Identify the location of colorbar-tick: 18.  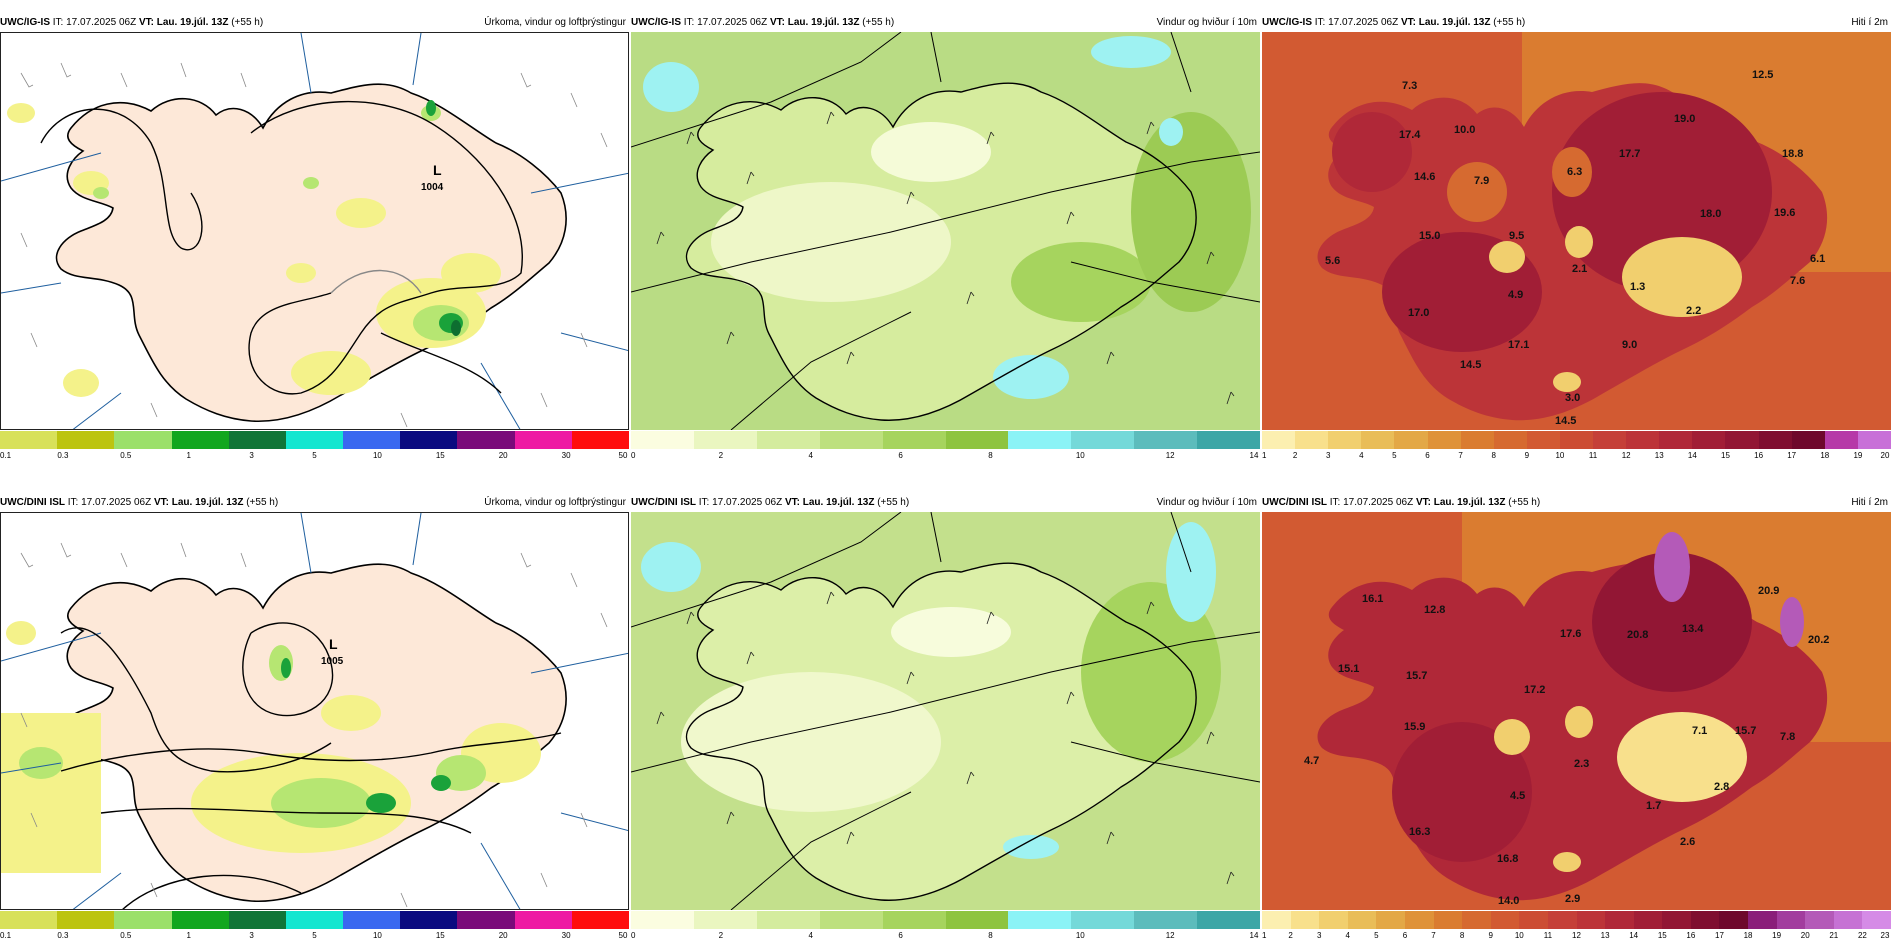
(1825, 455).